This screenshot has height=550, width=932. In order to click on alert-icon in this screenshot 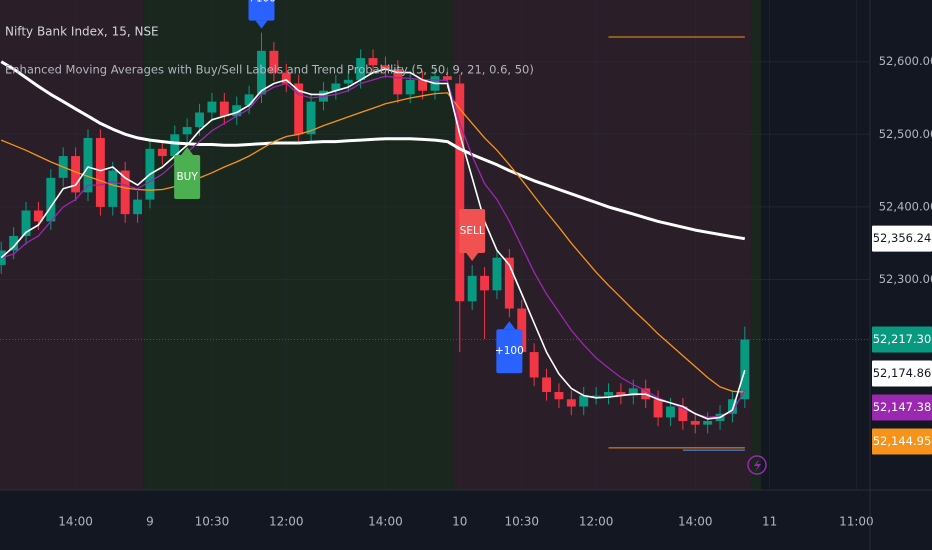, I will do `click(757, 465)`.